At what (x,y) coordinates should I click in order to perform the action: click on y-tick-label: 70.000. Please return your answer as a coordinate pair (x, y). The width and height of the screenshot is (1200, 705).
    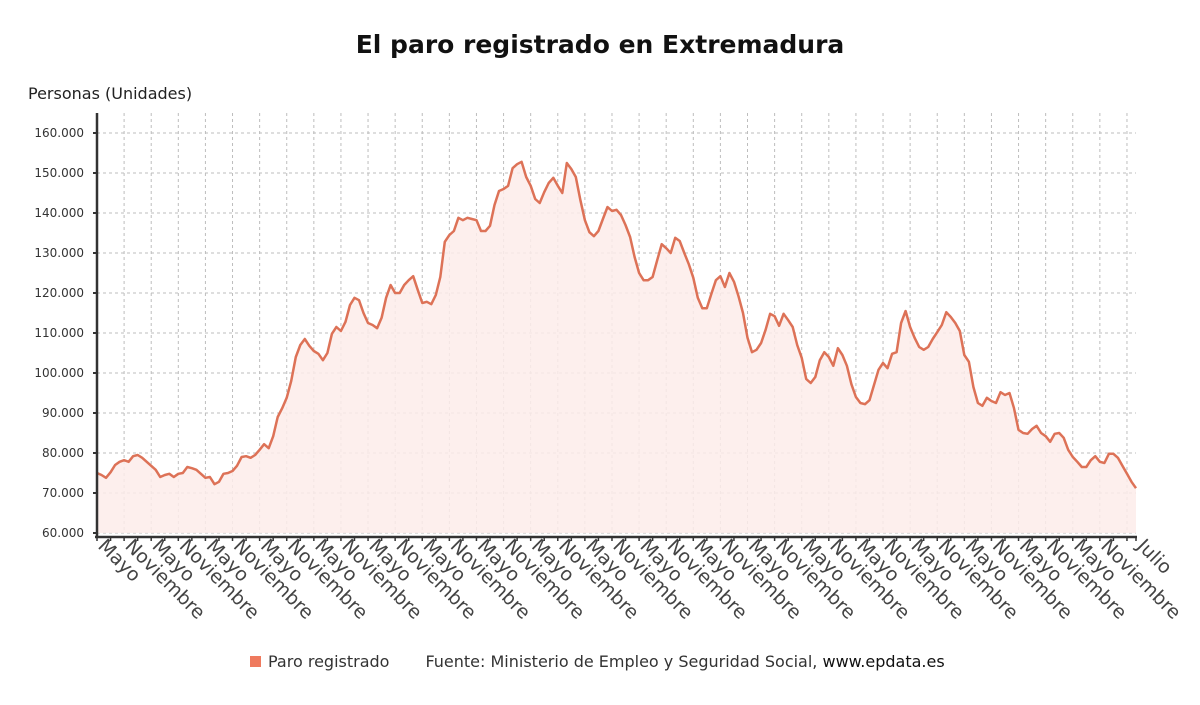
    Looking at the image, I should click on (63, 493).